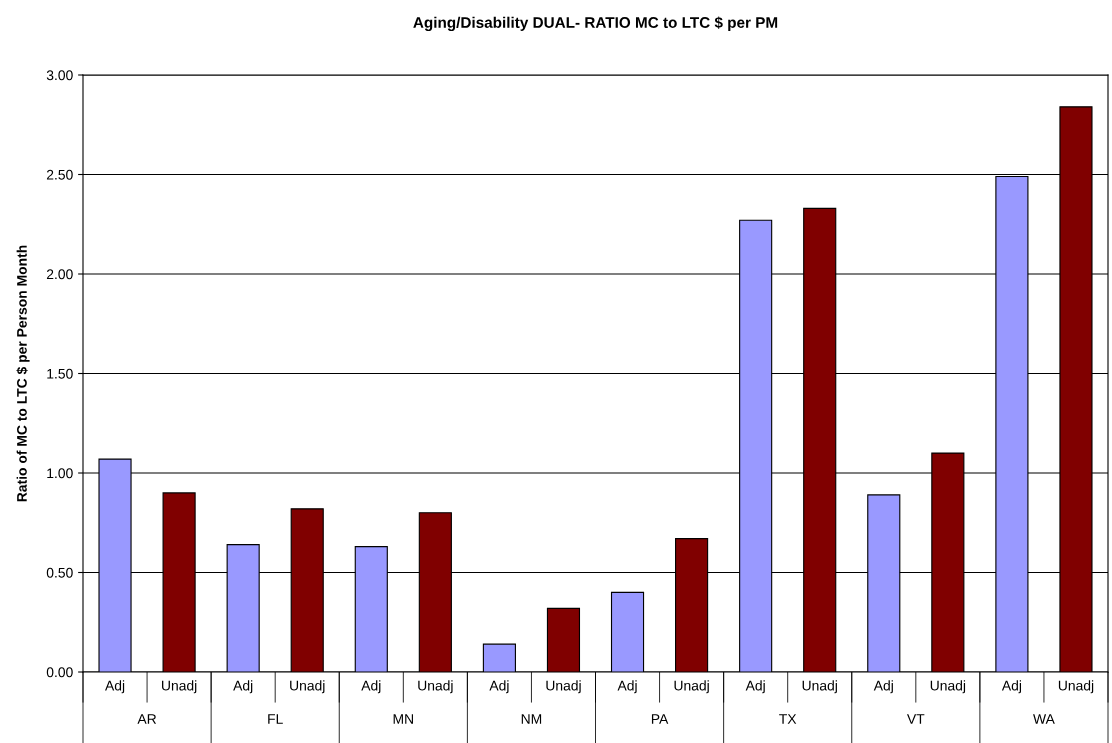  Describe the element at coordinates (59, 75) in the screenshot. I see `y-tick-label: 3.00` at that location.